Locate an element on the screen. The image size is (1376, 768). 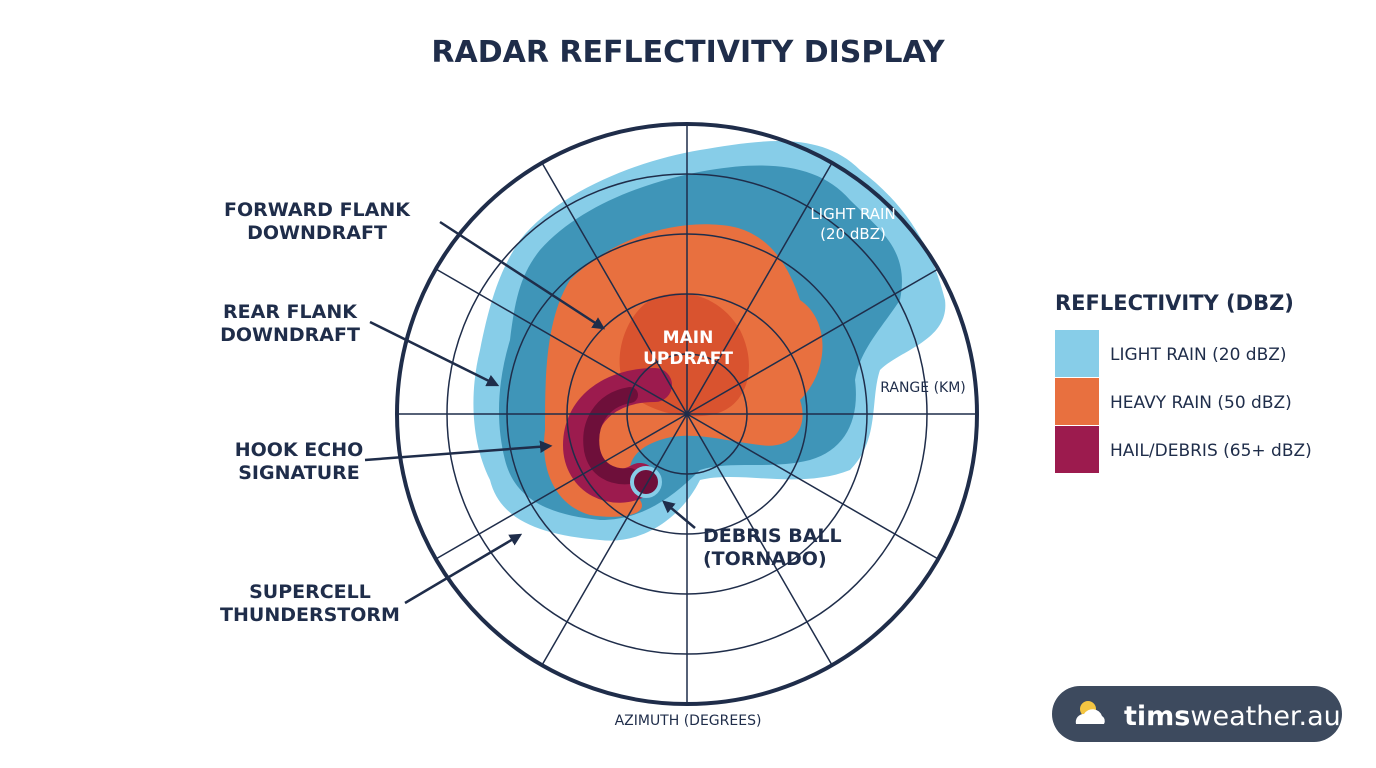
annotation-line: (TORNADO) is located at coordinates (765, 559).